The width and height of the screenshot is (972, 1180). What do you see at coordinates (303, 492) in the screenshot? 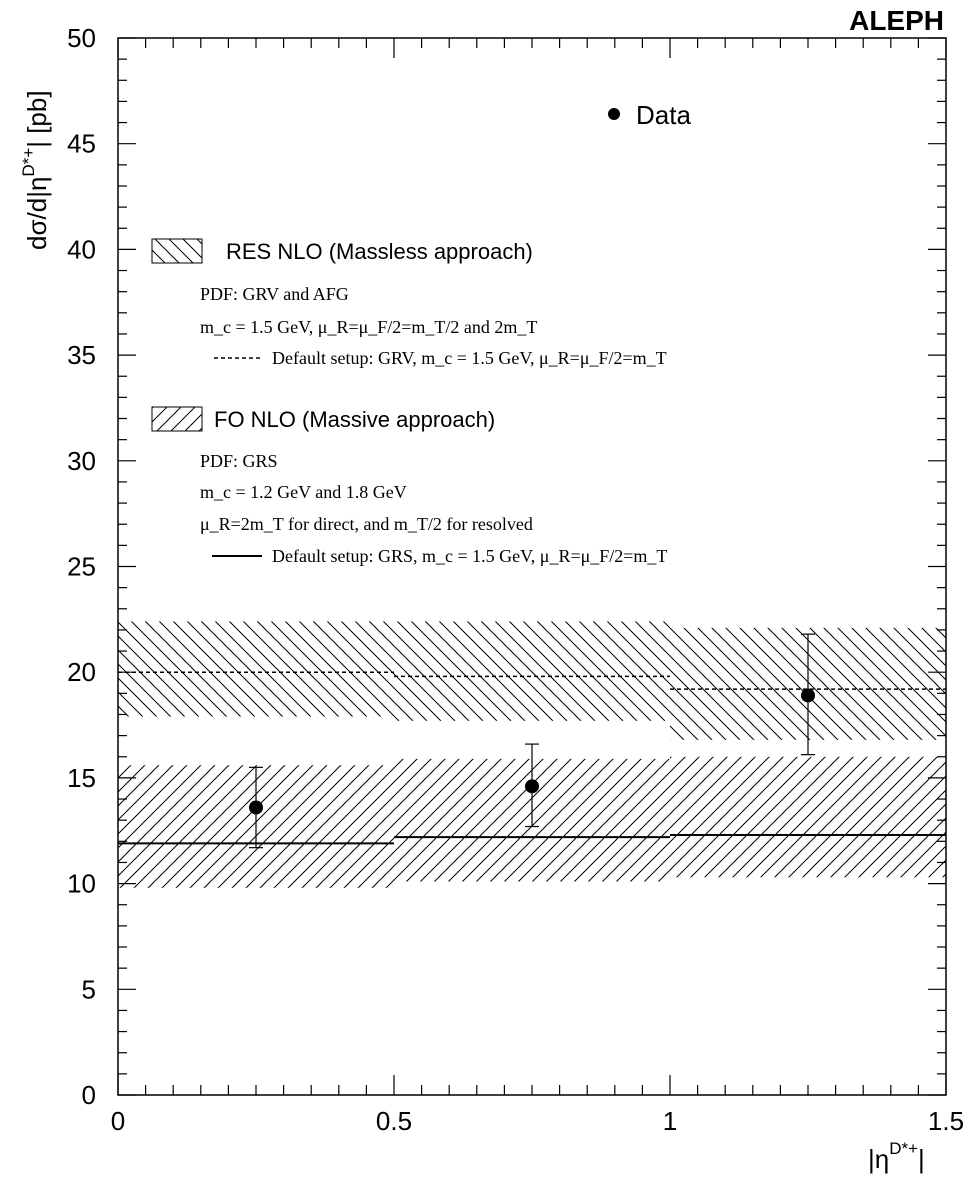
I see `legend-fo-mc: m_c = 1.2 GeV and 1.8 GeV` at bounding box center [303, 492].